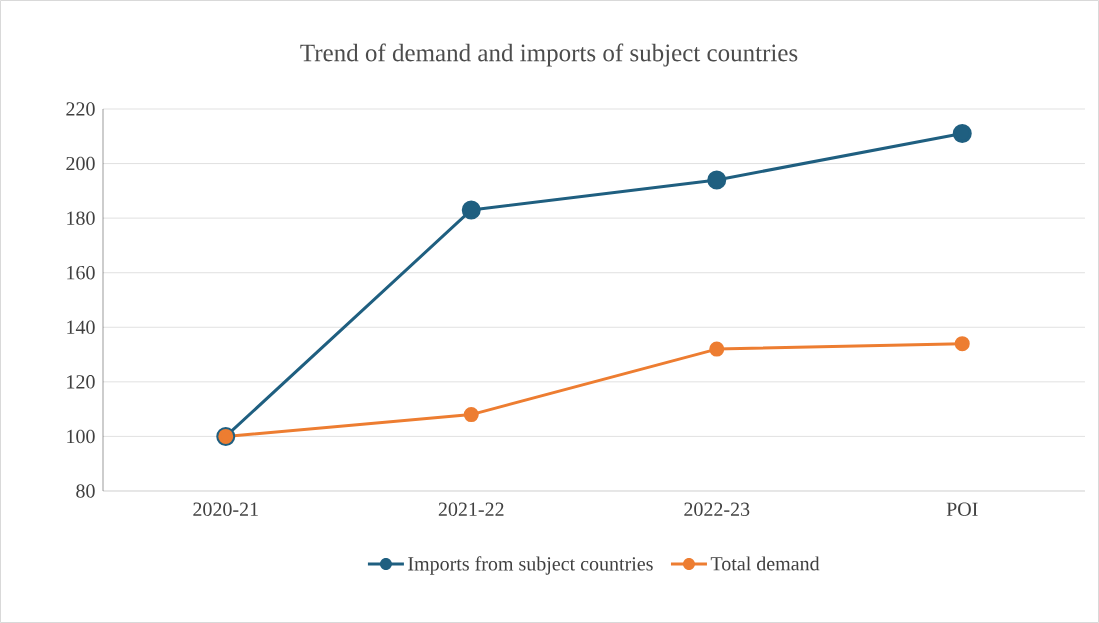 This screenshot has width=1099, height=623. What do you see at coordinates (81, 218) in the screenshot?
I see `y-tick-label: 180` at bounding box center [81, 218].